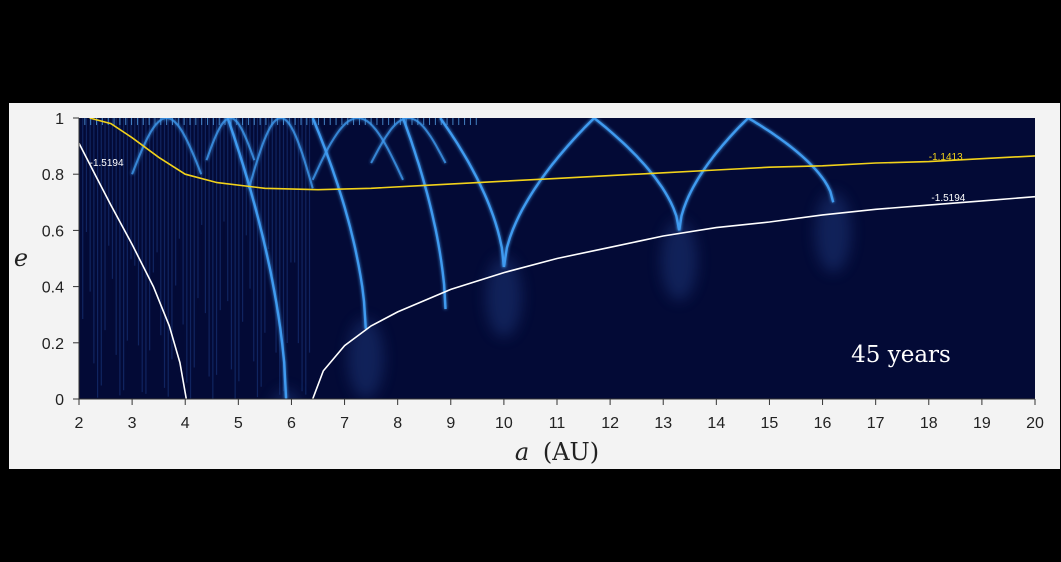 This screenshot has height=562, width=1061. What do you see at coordinates (53, 288) in the screenshot?
I see `y-tick-label: 0.4` at bounding box center [53, 288].